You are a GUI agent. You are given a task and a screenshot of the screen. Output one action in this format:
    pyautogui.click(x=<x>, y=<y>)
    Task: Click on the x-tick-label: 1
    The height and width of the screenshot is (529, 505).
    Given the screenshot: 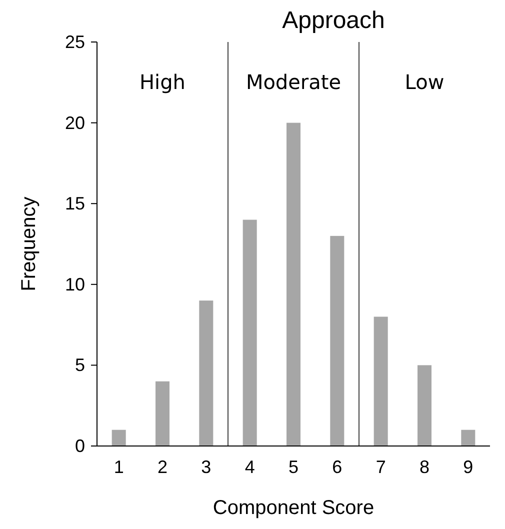 What is the action you would take?
    pyautogui.click(x=119, y=467)
    